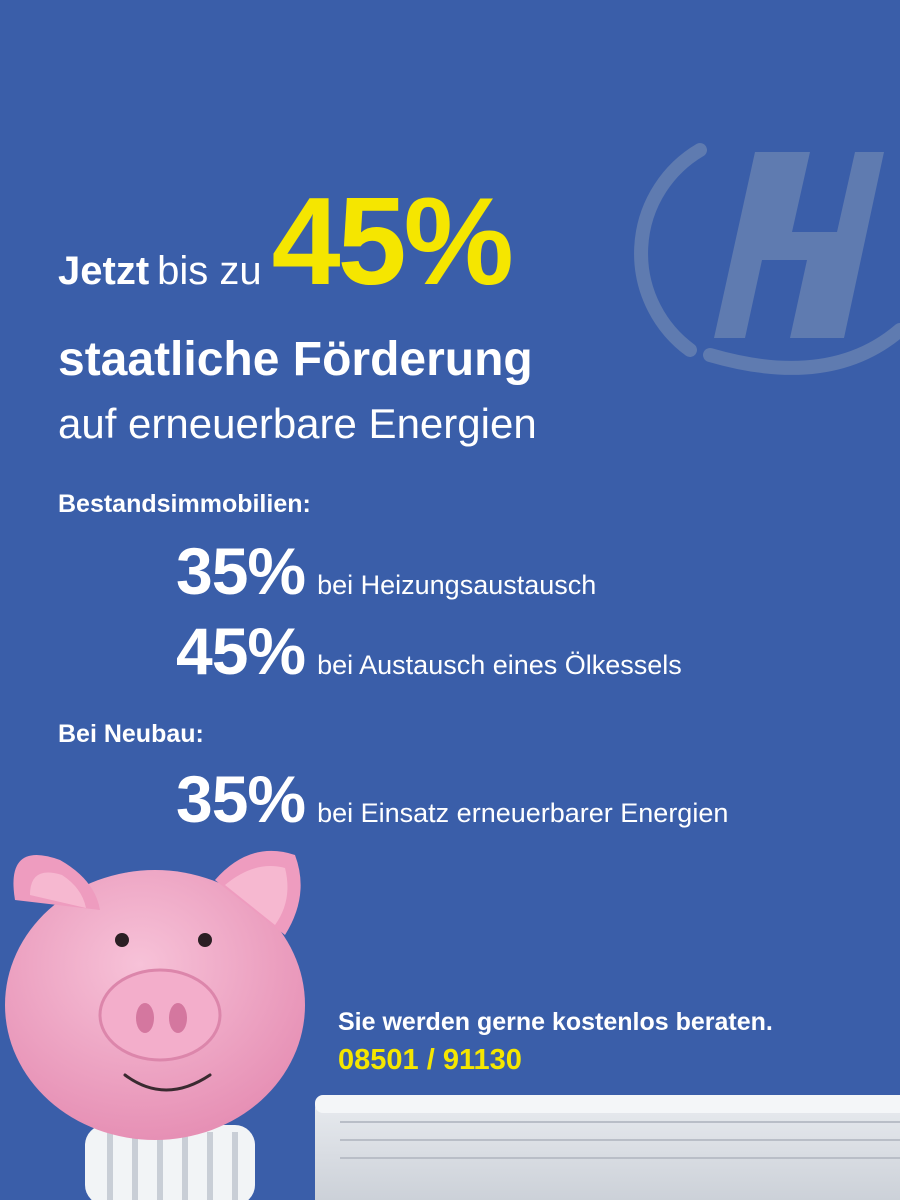 The height and width of the screenshot is (1200, 900). I want to click on section-label-existing: Bestandsimmobilien:, so click(184, 504).